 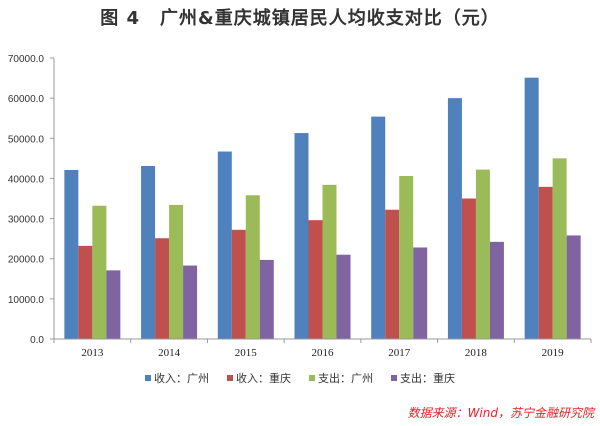 I want to click on x-tick-label: 2015, so click(x=246, y=353).